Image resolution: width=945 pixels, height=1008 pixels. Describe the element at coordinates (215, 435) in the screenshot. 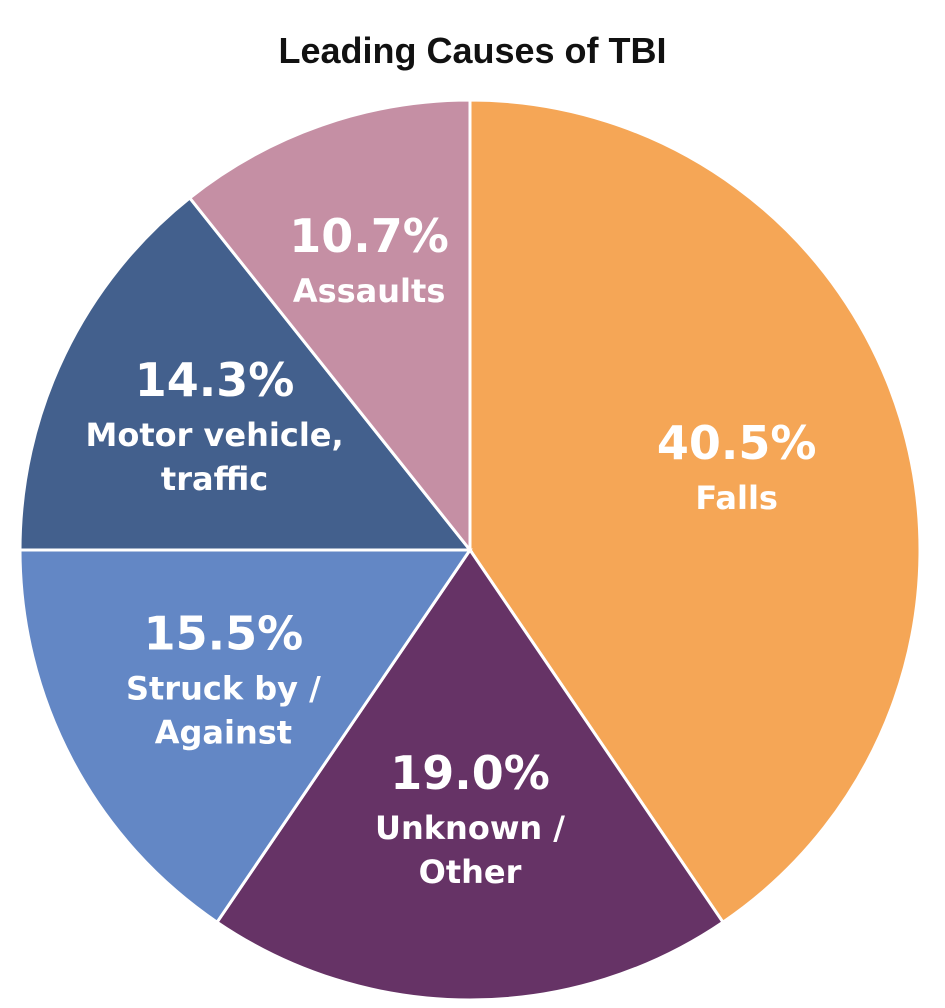

I see `slice-category-label: Motor vehicle,` at that location.